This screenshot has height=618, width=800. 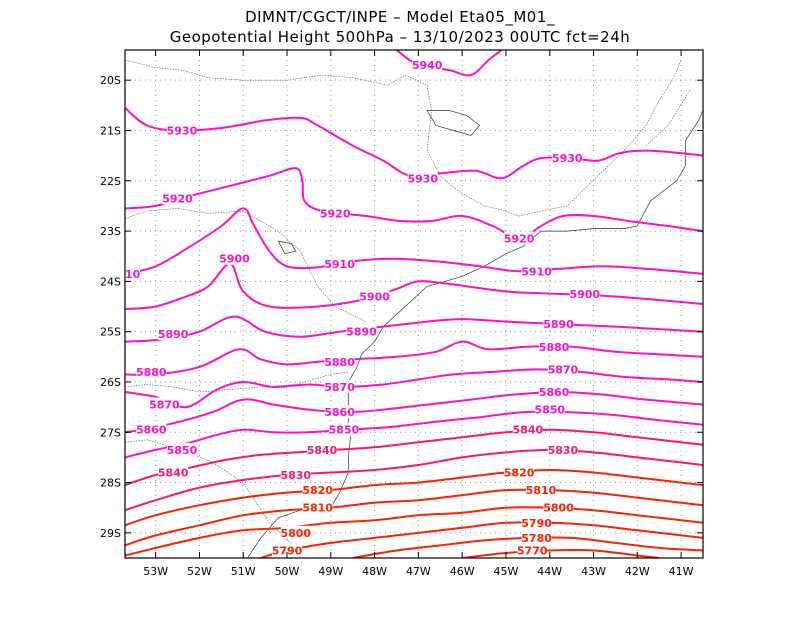 I want to click on y-tick-label: 28S, so click(x=110, y=483).